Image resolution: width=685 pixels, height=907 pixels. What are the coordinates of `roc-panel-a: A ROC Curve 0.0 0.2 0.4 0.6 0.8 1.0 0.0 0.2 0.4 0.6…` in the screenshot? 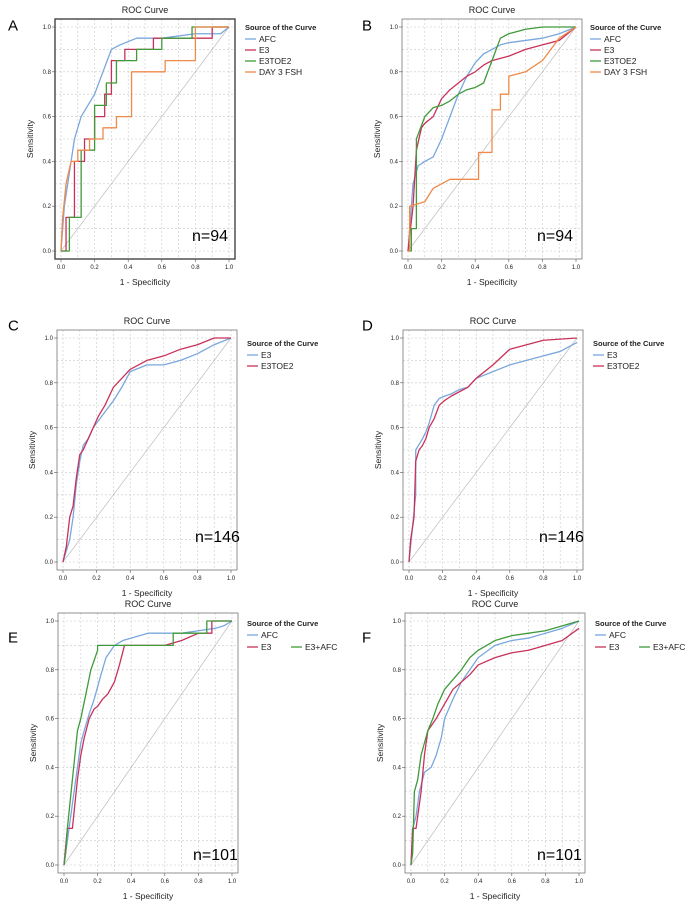 It's located at (162, 146).